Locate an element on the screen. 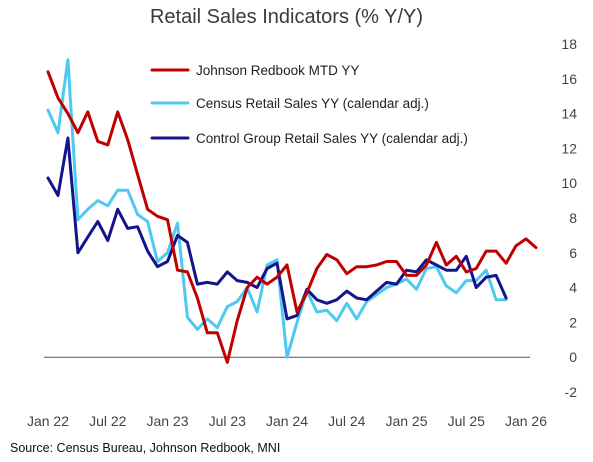  chart-title: Retail Sales Indicators (% Y/Y) is located at coordinates (286, 17).